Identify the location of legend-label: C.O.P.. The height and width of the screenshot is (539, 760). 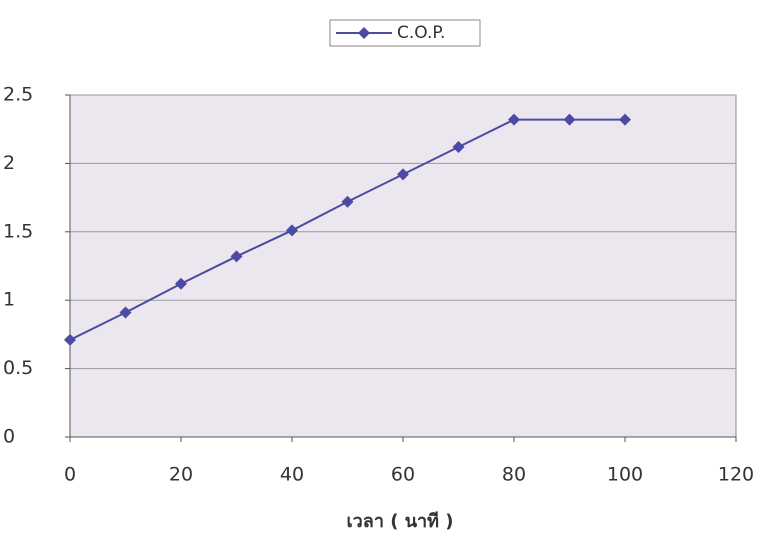
(421, 33).